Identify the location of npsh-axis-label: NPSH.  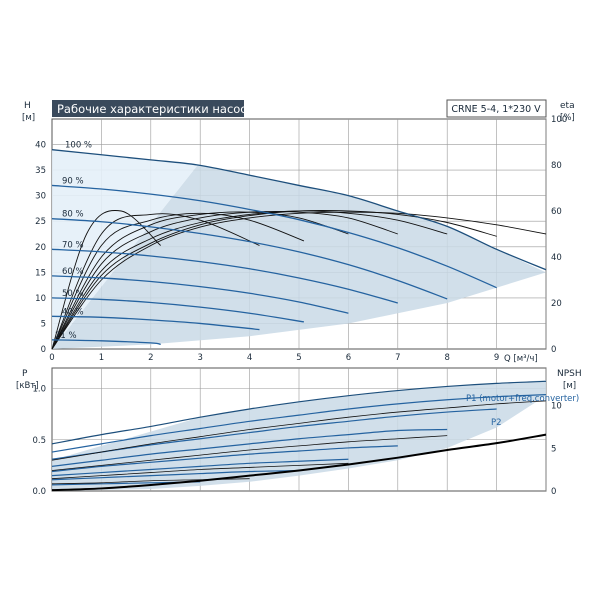
(569, 374).